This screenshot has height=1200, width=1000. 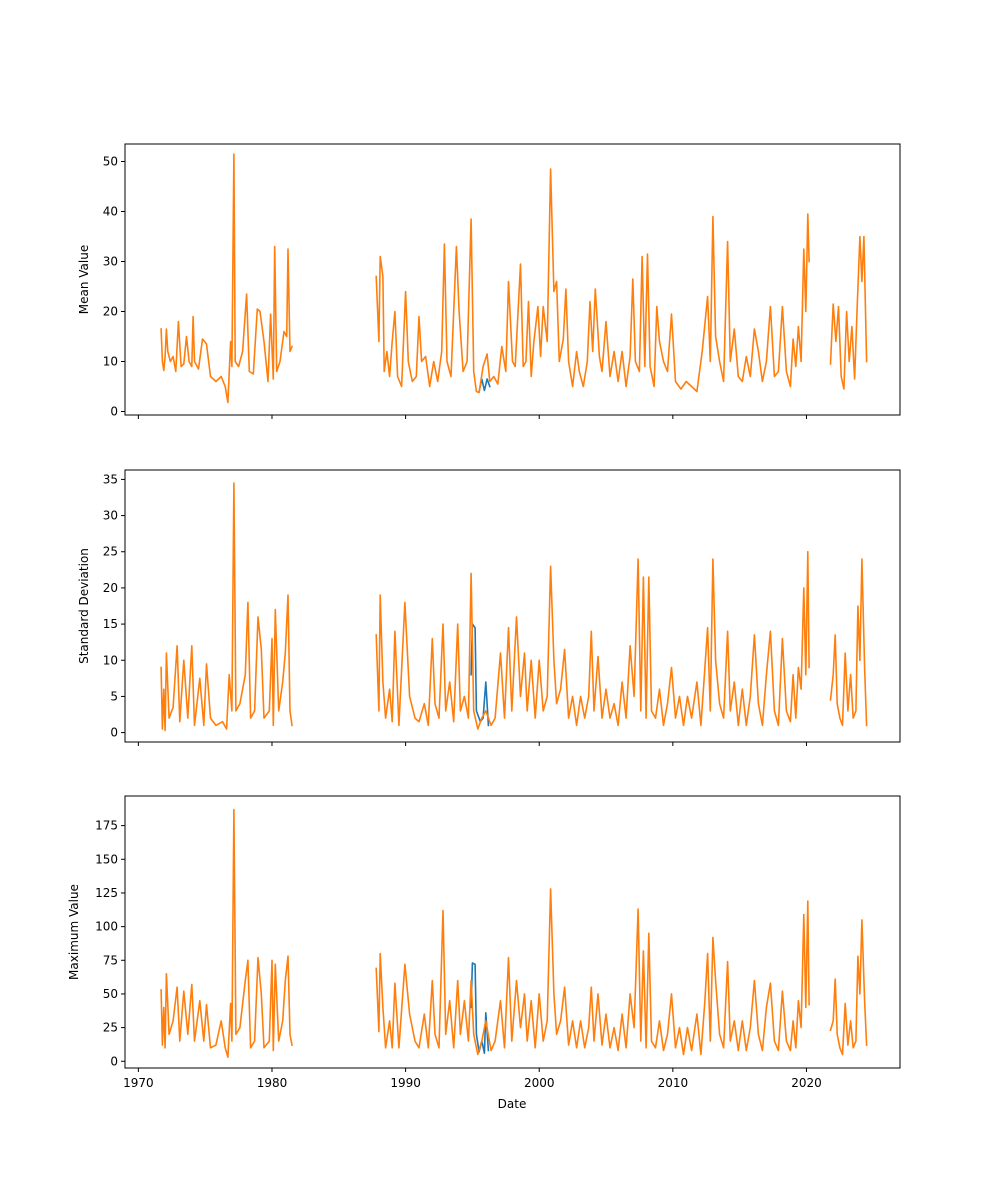 What do you see at coordinates (110, 960) in the screenshot?
I see `y-tick-label: 75` at bounding box center [110, 960].